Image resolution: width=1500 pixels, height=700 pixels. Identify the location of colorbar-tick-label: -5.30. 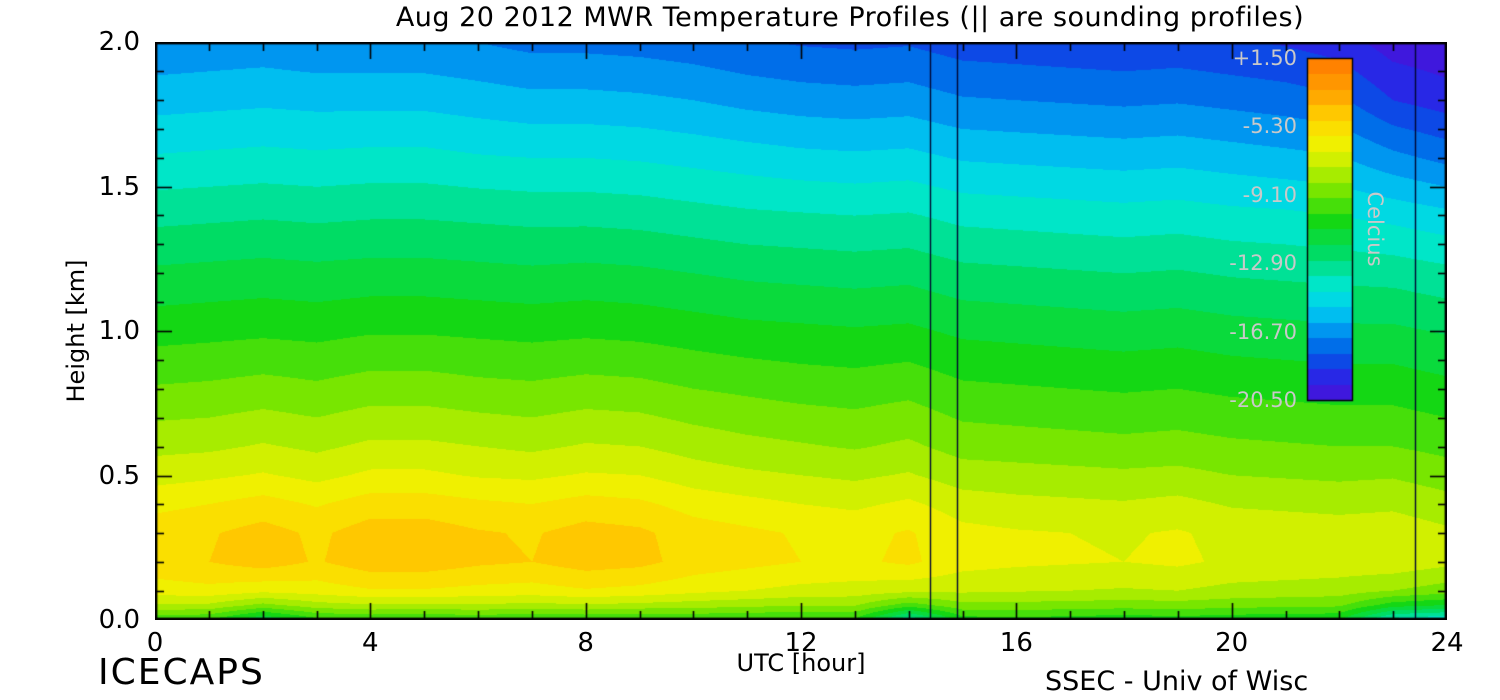
(1269, 126).